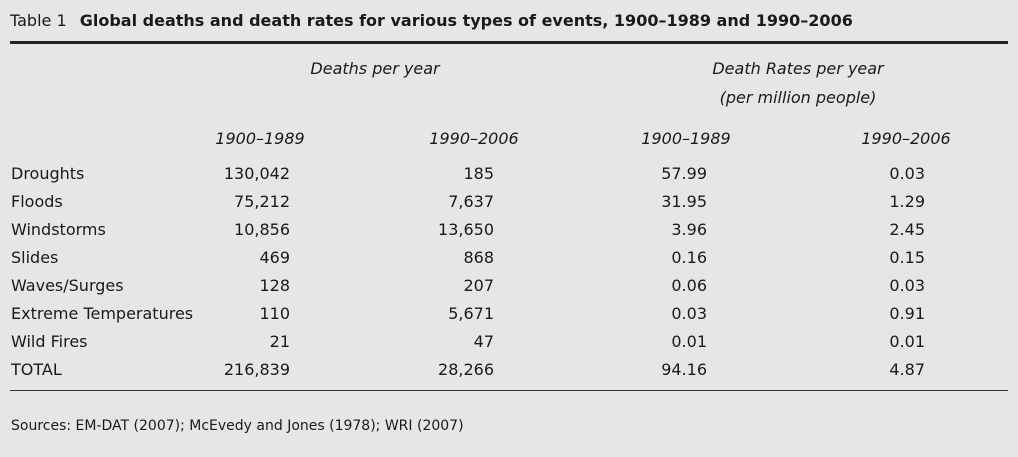  What do you see at coordinates (466, 229) in the screenshot?
I see `table-cell: 13,650` at bounding box center [466, 229].